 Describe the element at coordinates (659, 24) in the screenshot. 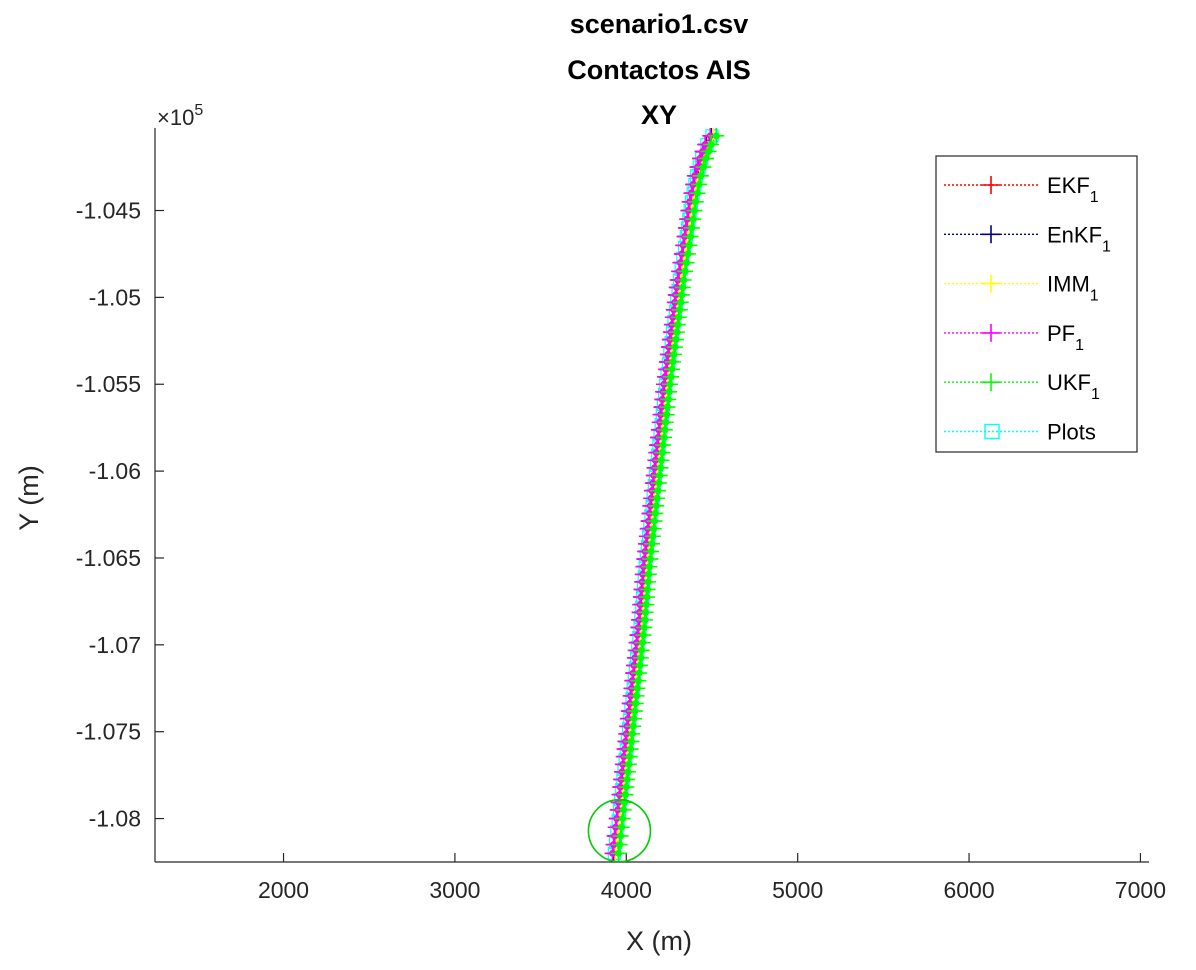

I see `chart-title-line-1: scenario1.csv` at that location.